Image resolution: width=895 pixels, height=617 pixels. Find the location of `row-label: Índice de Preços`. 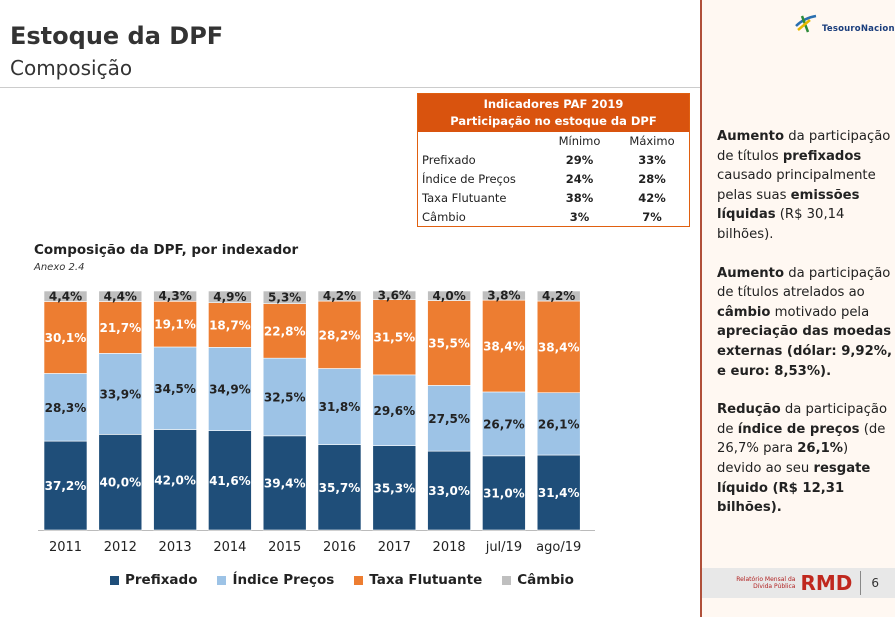

row-label: Índice de Preços is located at coordinates (469, 179).